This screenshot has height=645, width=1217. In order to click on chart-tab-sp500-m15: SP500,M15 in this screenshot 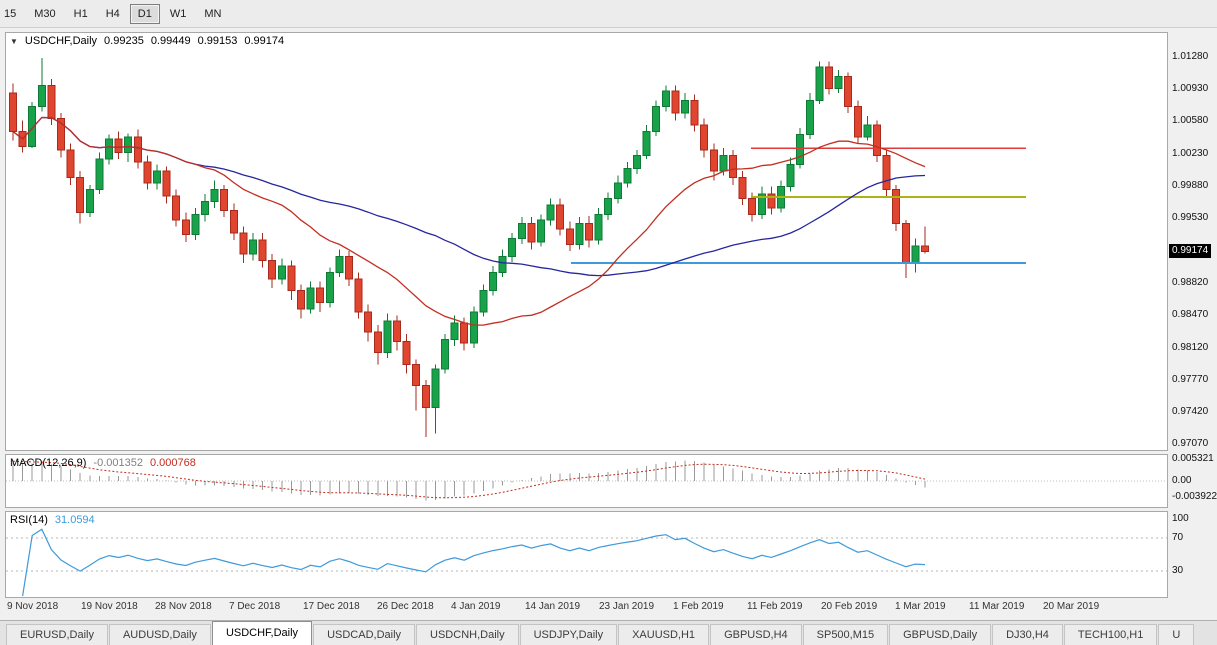, I will do `click(845, 634)`.